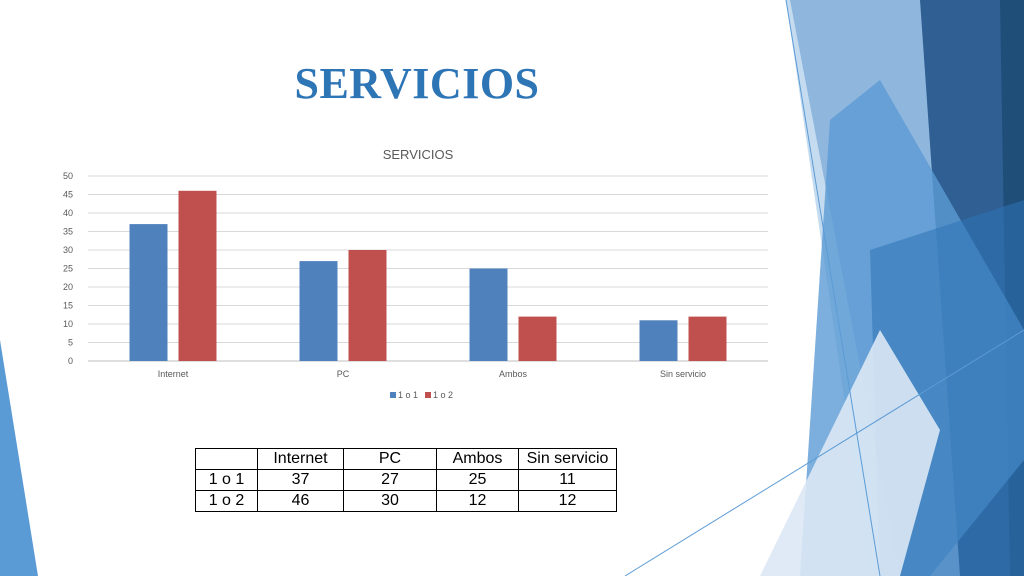 The width and height of the screenshot is (1024, 576). Describe the element at coordinates (68, 176) in the screenshot. I see `y-tick-label: 50` at that location.